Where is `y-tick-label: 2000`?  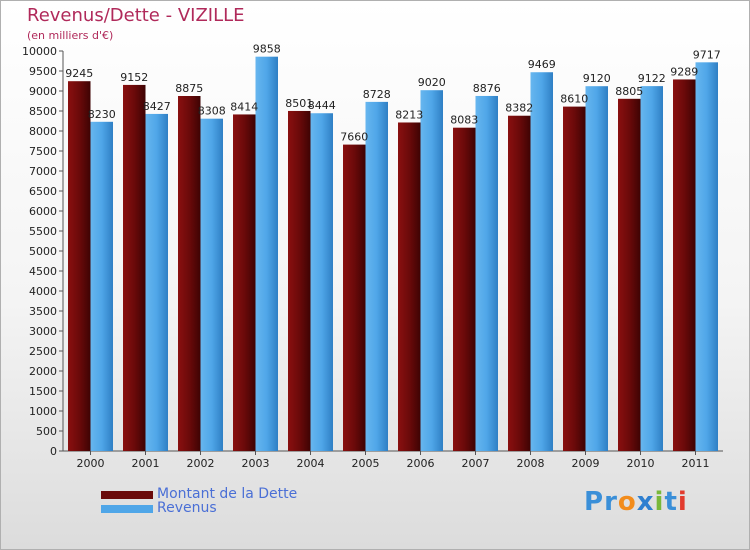
y-tick-label: 2000 is located at coordinates (43, 371).